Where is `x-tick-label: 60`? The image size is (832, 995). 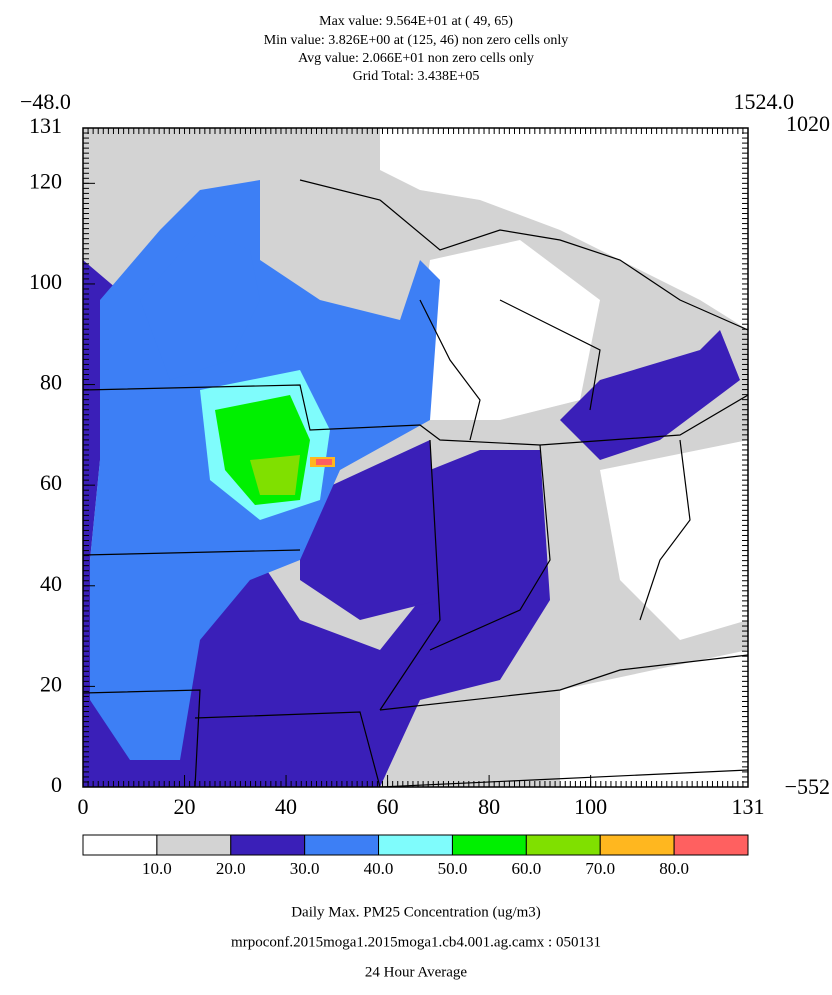 x-tick-label: 60 is located at coordinates (388, 806).